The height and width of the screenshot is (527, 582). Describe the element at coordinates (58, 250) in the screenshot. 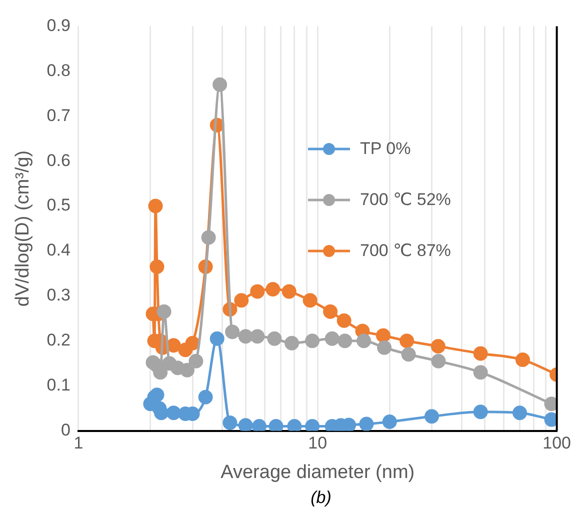

I see `y-tick-label: 0.4` at that location.